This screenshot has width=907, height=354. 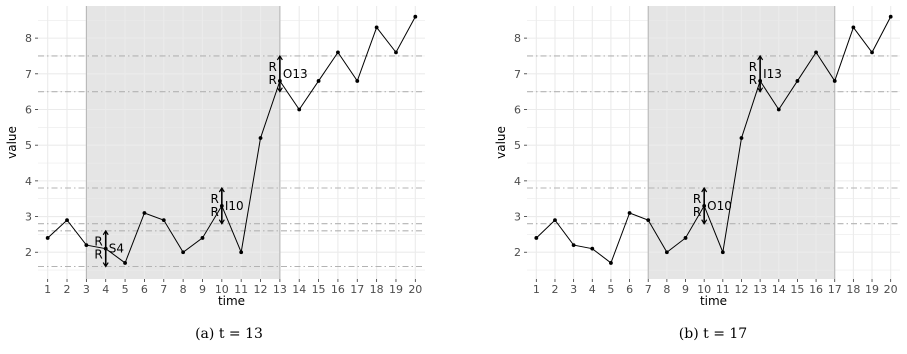 I want to click on x-tick-label: 1, so click(x=47, y=289).